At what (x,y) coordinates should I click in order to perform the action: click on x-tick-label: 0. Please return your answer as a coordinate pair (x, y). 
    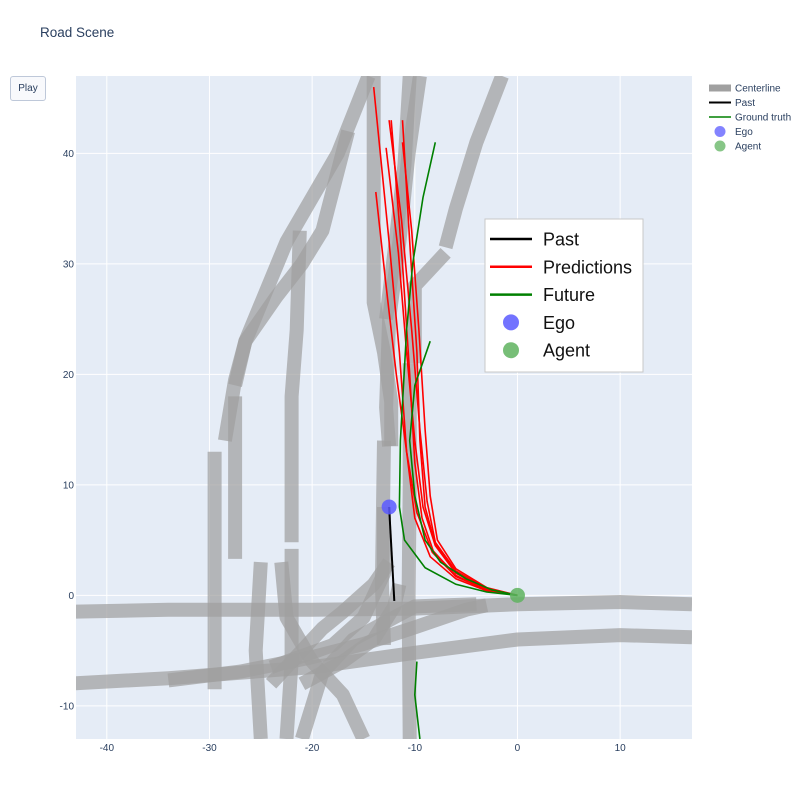
    Looking at the image, I should click on (518, 748).